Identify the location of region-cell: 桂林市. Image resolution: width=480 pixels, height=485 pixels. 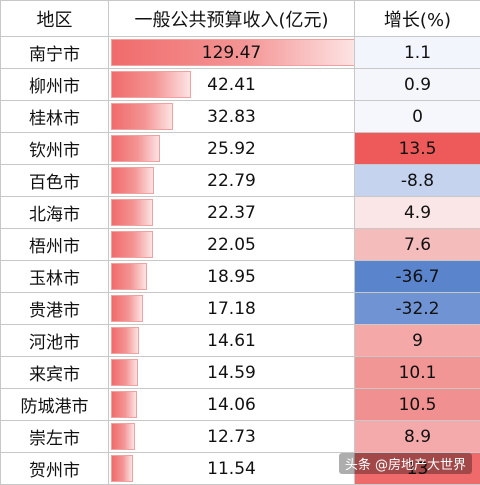
(55, 117).